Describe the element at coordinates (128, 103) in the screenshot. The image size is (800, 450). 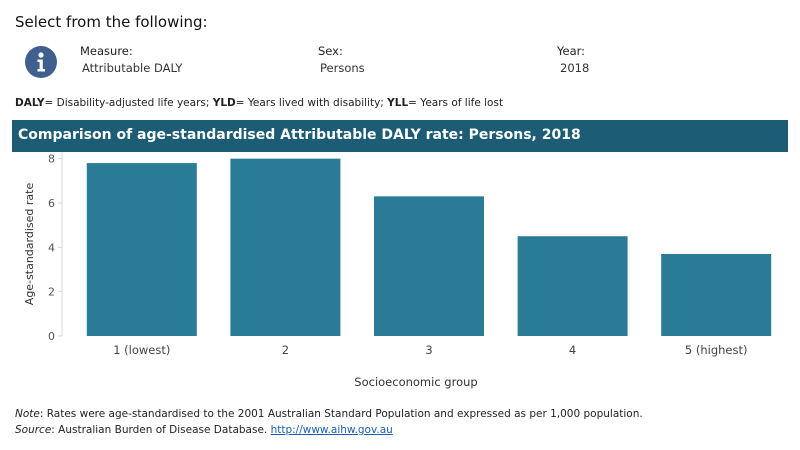
I see `legend-text-daly: = Disability-adjusted life years;` at that location.